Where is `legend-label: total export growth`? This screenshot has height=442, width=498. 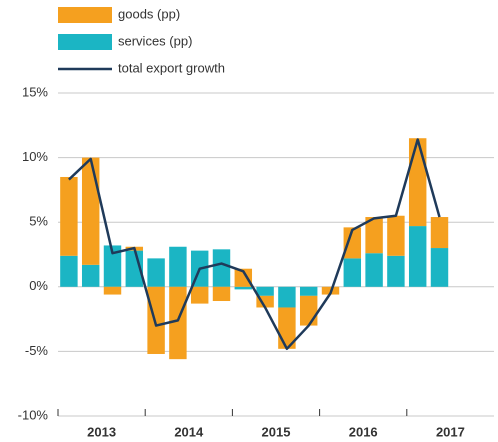
legend-label: total export growth is located at coordinates (171, 67).